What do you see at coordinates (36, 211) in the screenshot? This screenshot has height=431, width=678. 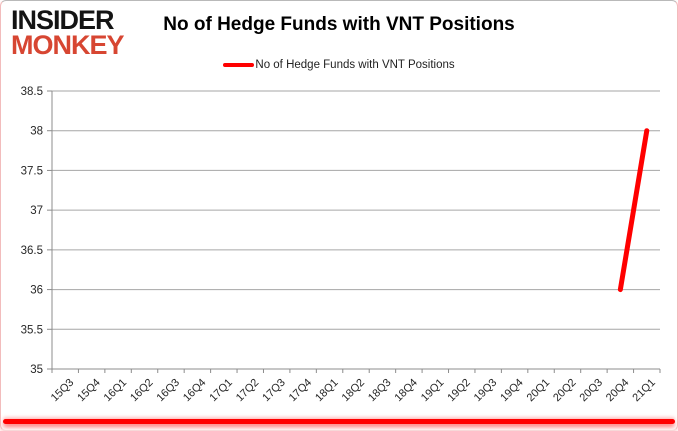 I see `y-tick-label: 37` at bounding box center [36, 211].